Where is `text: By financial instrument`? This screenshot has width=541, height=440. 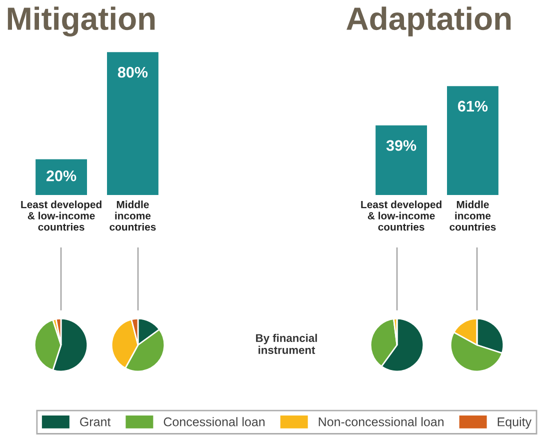 text: By financial instrument is located at coordinates (286, 344).